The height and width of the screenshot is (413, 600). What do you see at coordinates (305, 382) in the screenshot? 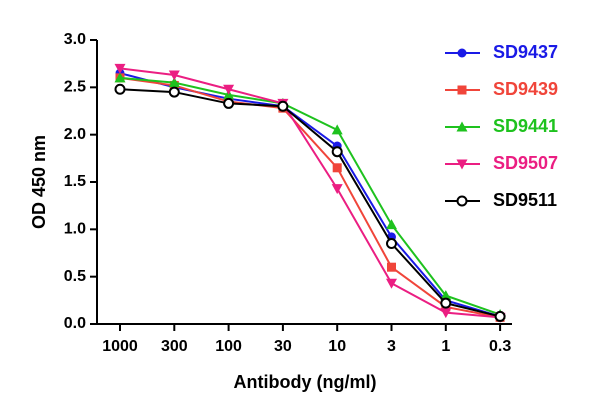
I see `x-axis-label: Antibody (ng/ml)` at bounding box center [305, 382].